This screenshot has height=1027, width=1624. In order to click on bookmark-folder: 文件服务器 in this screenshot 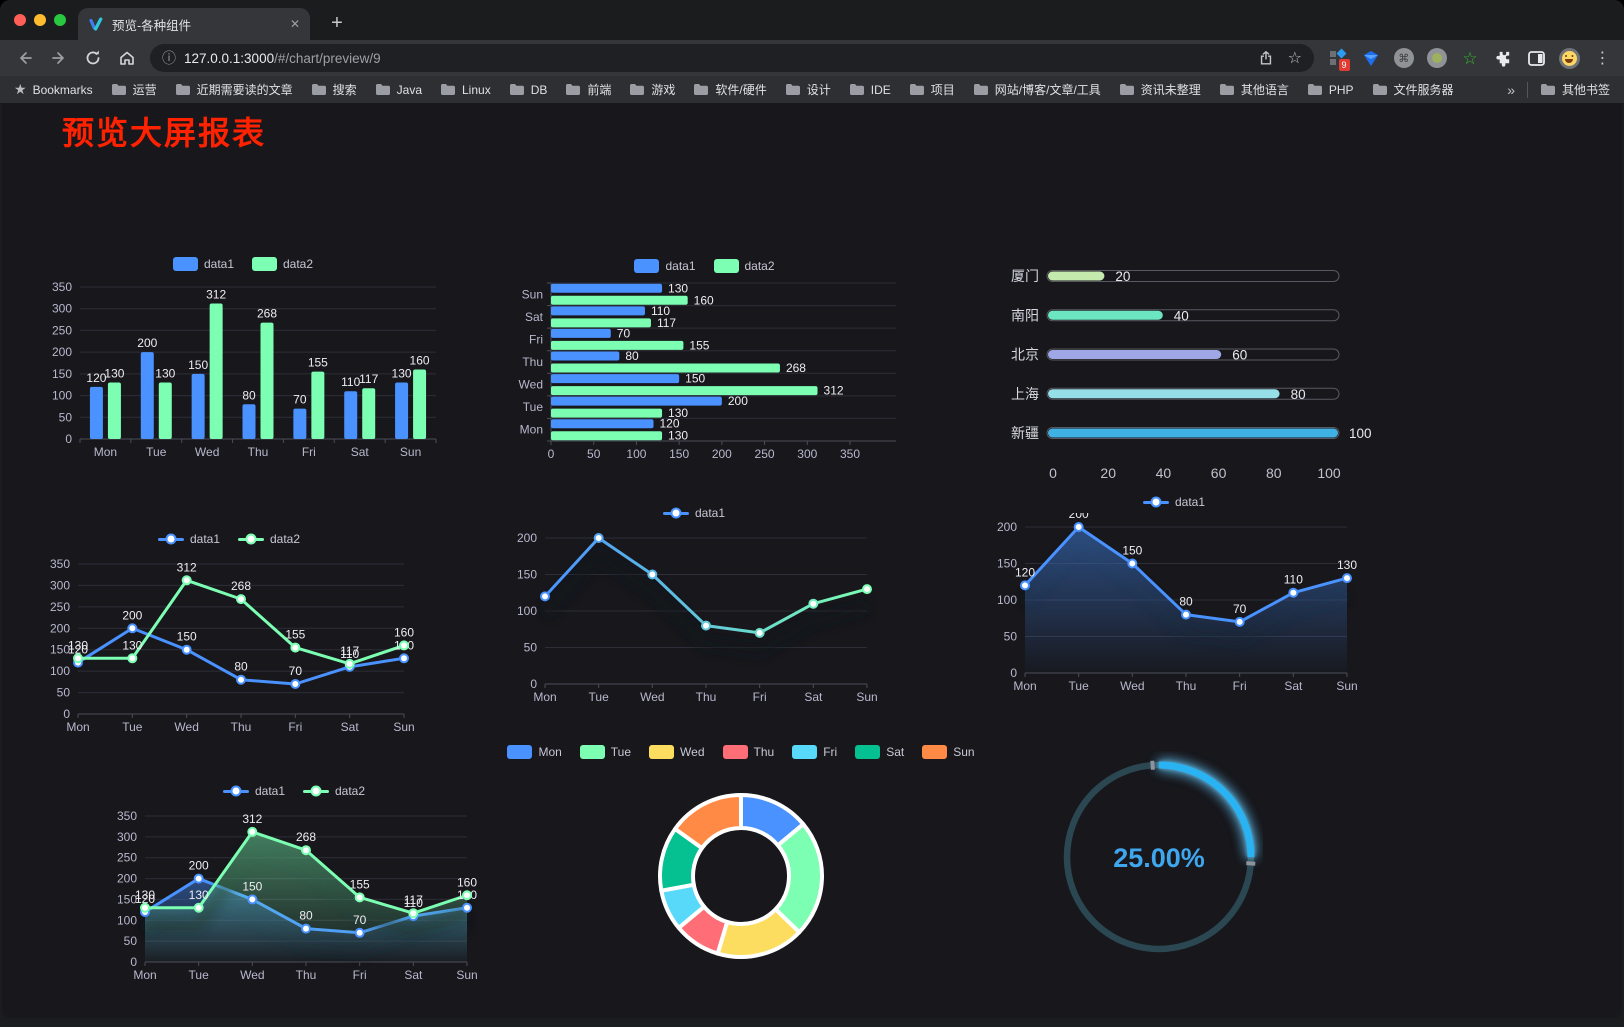, I will do `click(1413, 89)`.